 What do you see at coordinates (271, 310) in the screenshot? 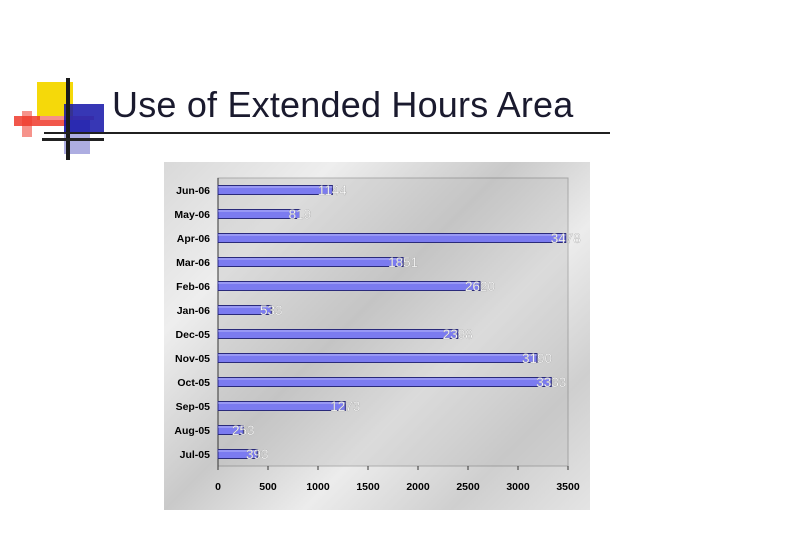
I see `data-label: 533` at bounding box center [271, 310].